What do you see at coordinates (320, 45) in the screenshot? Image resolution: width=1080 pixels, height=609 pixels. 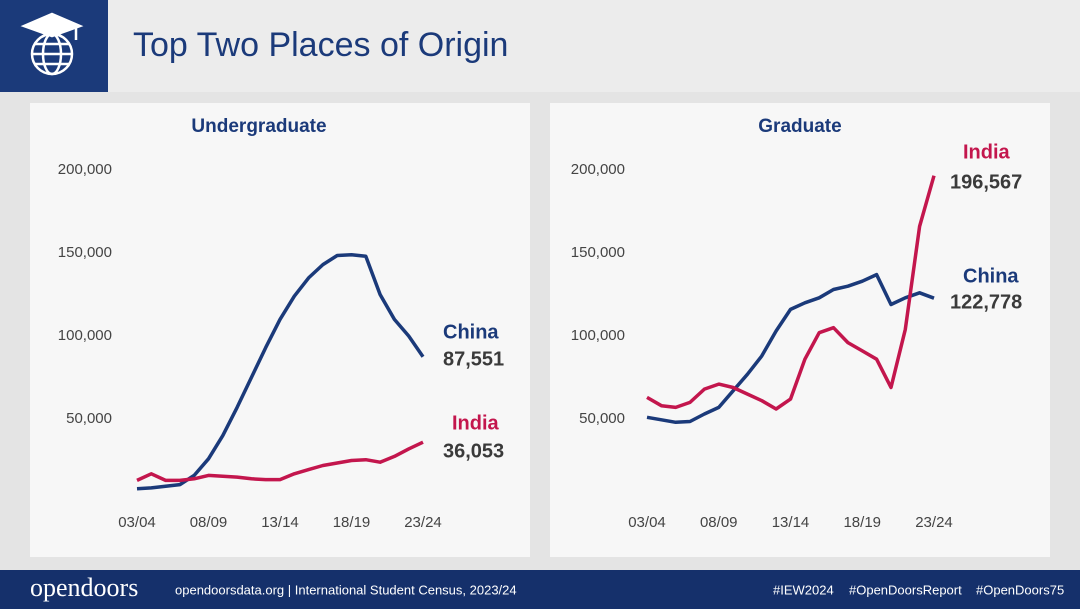 I see `slide-title: Top Two Places of Origin` at bounding box center [320, 45].